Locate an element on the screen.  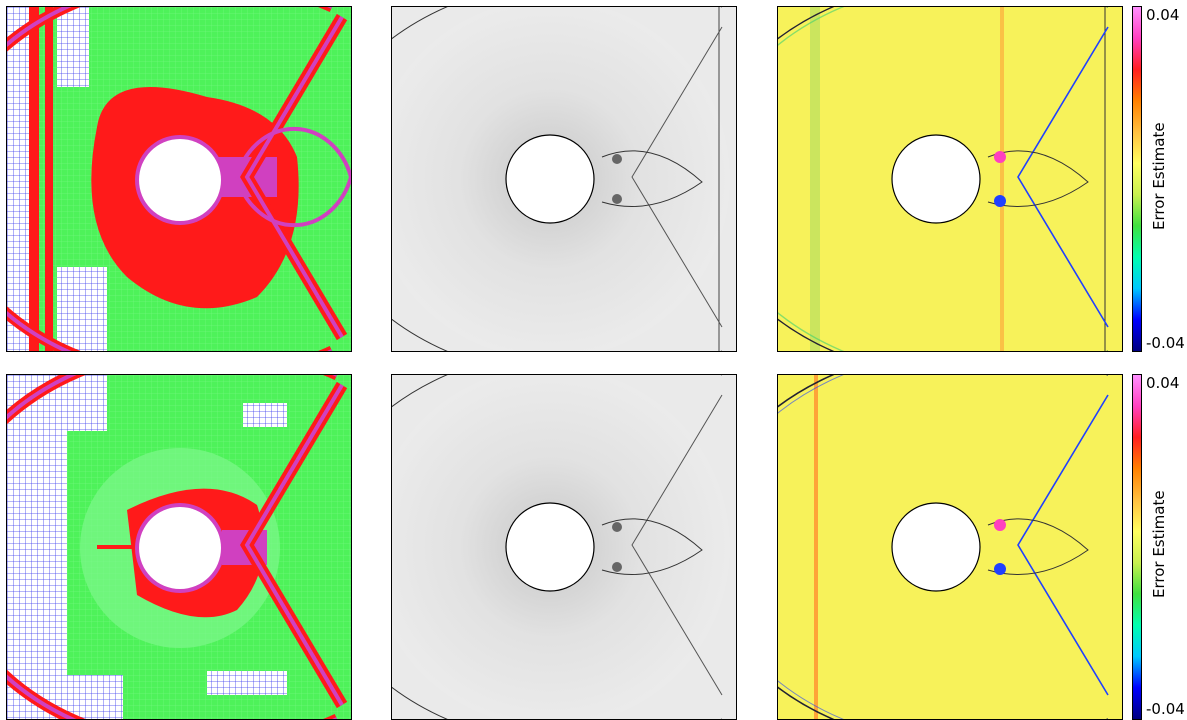
colorbar-bottom-title: Error Estimate is located at coordinates (1159, 544).